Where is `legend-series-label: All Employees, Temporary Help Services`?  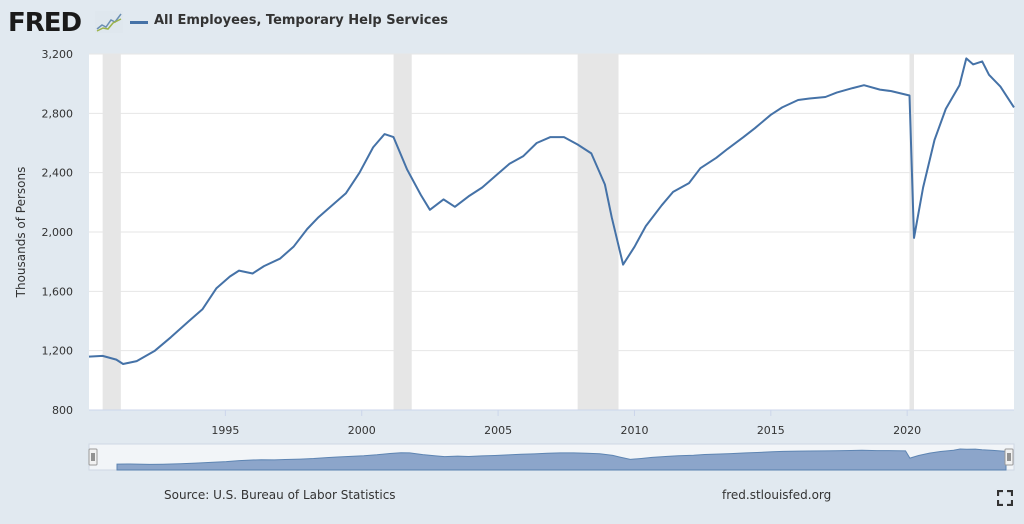
legend-series-label: All Employees, Temporary Help Services is located at coordinates (301, 20).